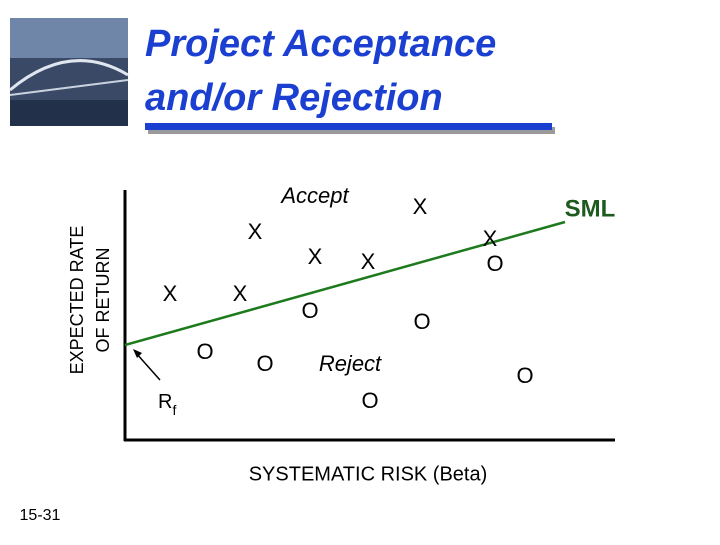 This screenshot has height=545, width=720. I want to click on rf-sub: f, so click(174, 410).